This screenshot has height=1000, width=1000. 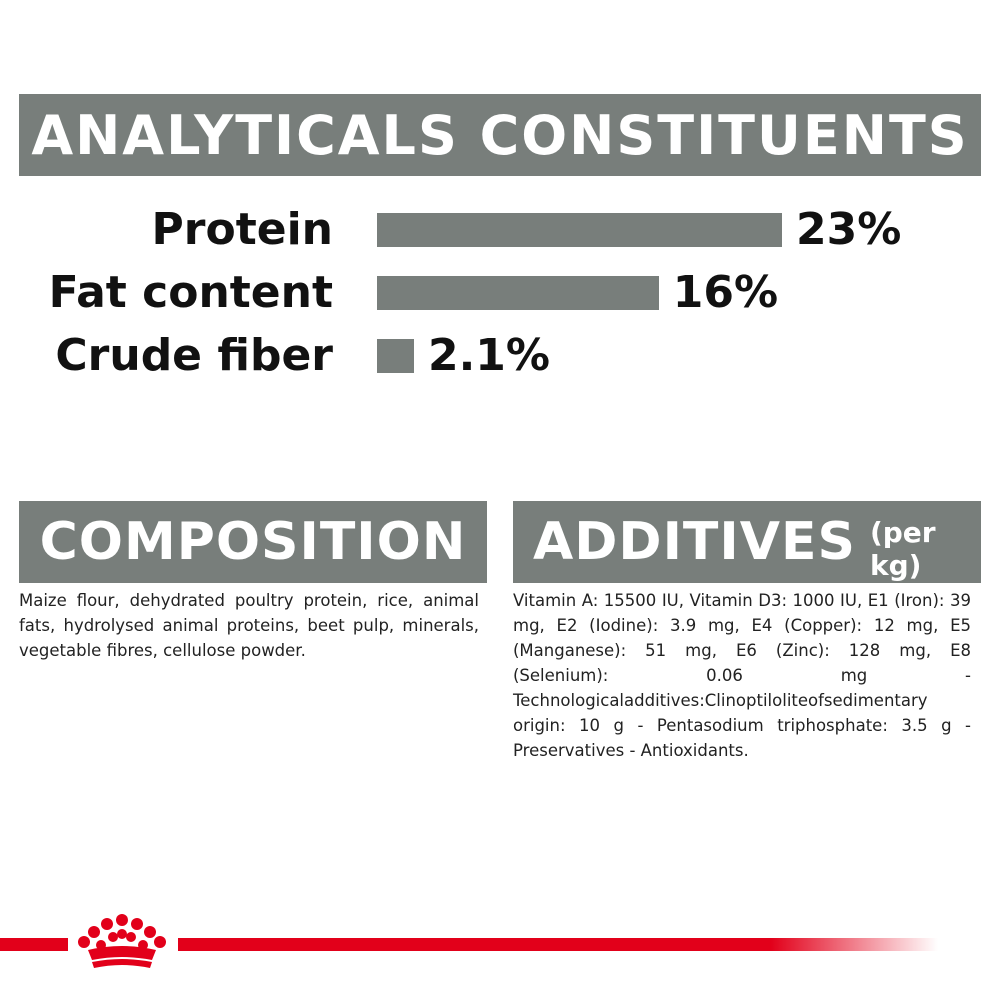 I want to click on analytics-heading-banner: ANALYTICALS CONSTITUENTS, so click(x=500, y=135).